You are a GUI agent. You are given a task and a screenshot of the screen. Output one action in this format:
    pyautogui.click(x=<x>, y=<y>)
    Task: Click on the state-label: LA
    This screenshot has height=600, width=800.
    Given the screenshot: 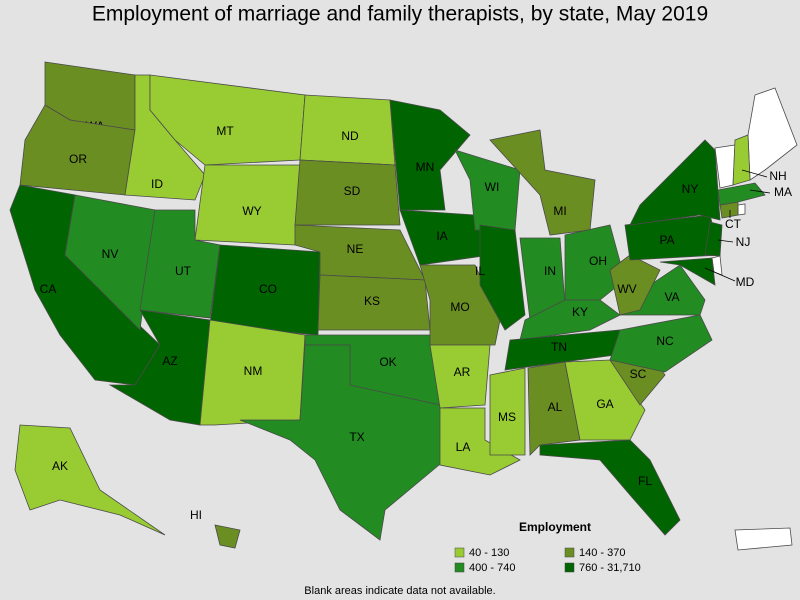 What is the action you would take?
    pyautogui.click(x=463, y=447)
    